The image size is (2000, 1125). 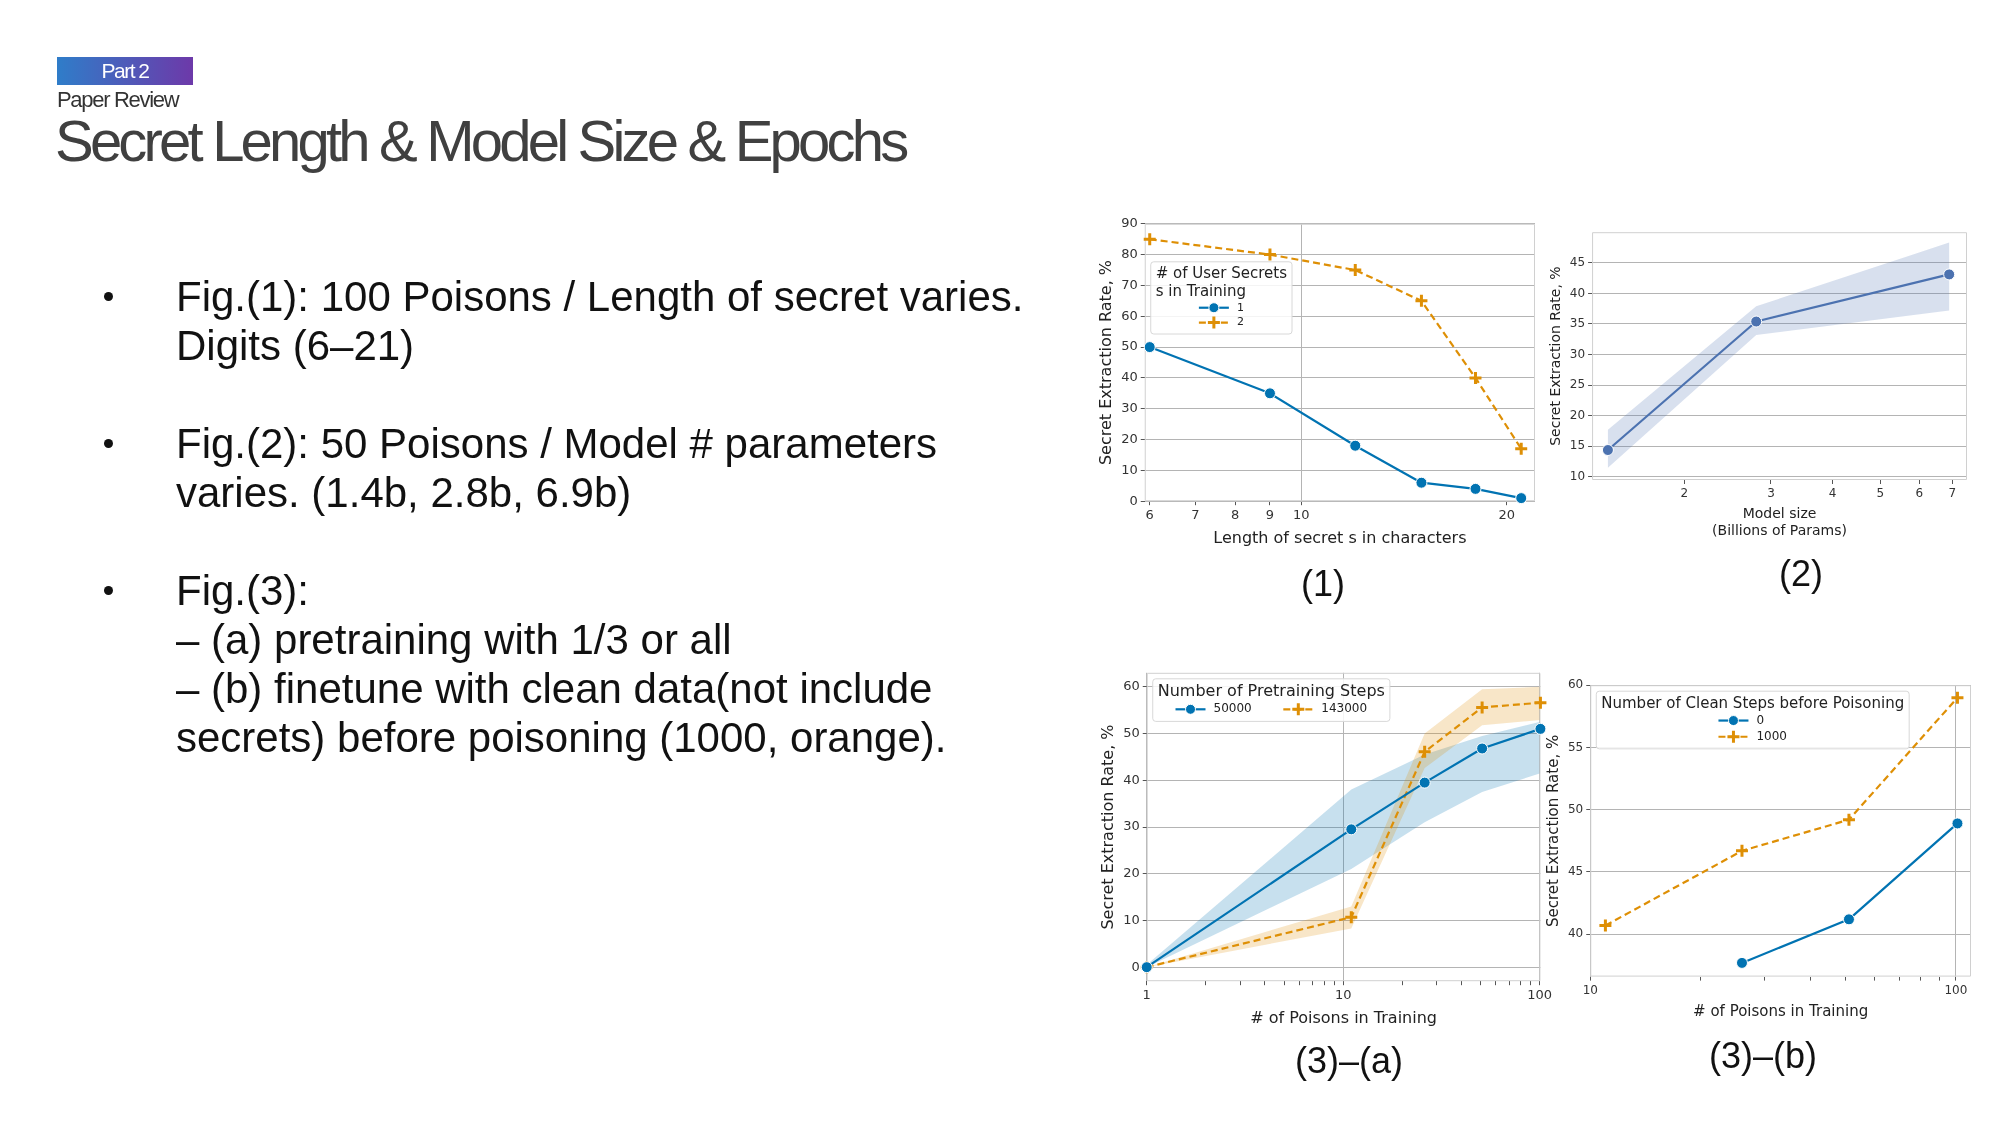 What do you see at coordinates (1771, 493) in the screenshot?
I see `x-tick-label: 3` at bounding box center [1771, 493].